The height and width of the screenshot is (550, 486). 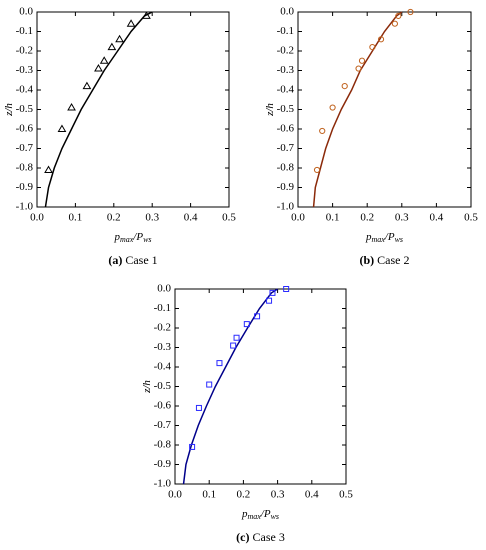 What do you see at coordinates (141, 260) in the screenshot?
I see `caption-text: Case 1` at bounding box center [141, 260].